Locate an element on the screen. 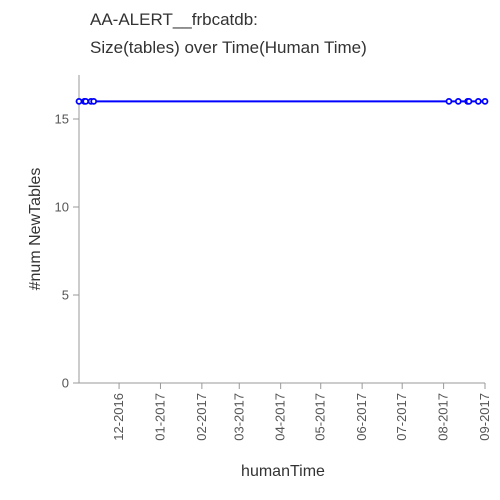 This screenshot has width=500, height=500. chart-subtitle: Size(tables) over Time(Human Time) is located at coordinates (228, 47).